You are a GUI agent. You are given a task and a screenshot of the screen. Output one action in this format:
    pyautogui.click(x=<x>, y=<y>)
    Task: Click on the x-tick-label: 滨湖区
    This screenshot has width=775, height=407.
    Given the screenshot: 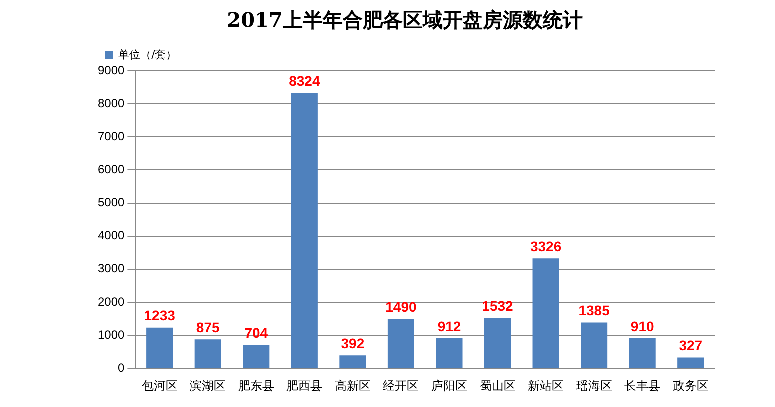 What is the action you would take?
    pyautogui.click(x=208, y=385)
    